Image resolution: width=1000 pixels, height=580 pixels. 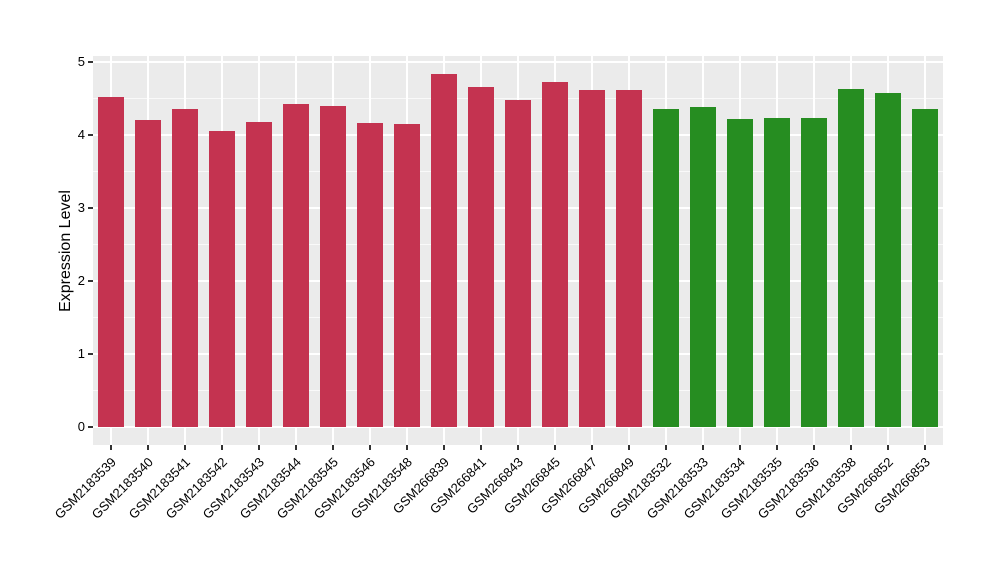 I want to click on y-axis-tick-label: 2, so click(x=81, y=280).